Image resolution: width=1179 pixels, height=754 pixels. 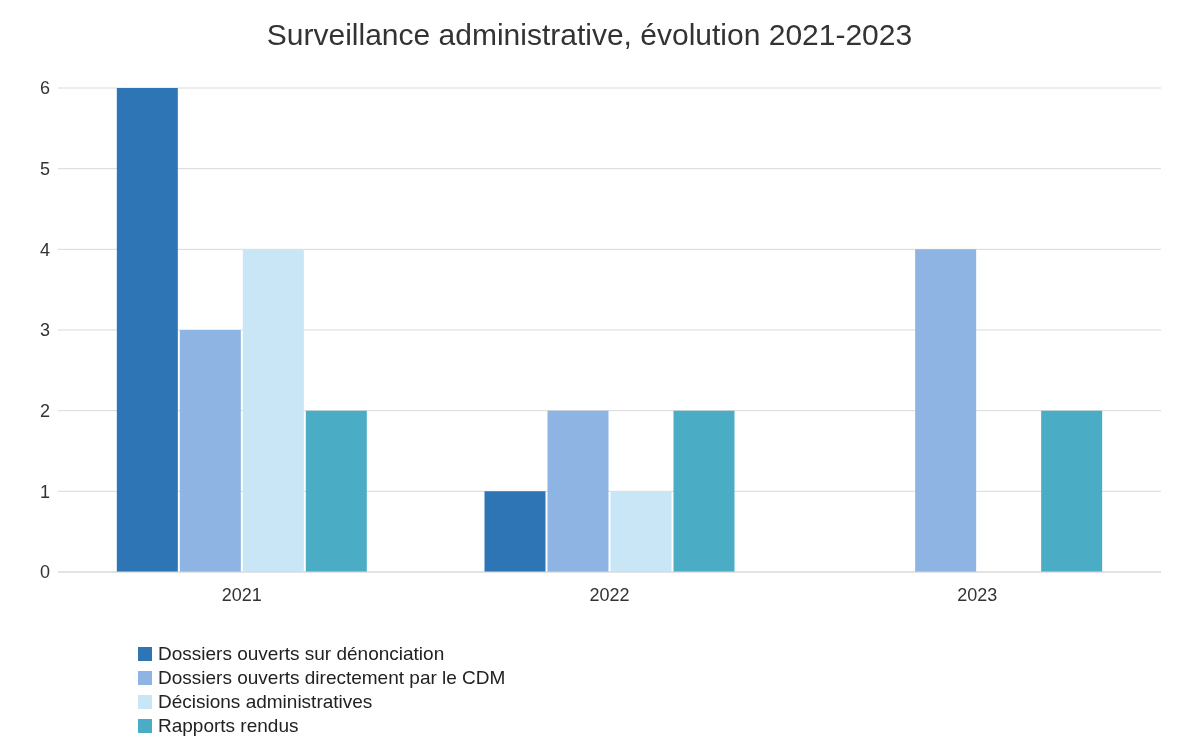 What do you see at coordinates (44, 572) in the screenshot?
I see `y-tick-label: 0` at bounding box center [44, 572].